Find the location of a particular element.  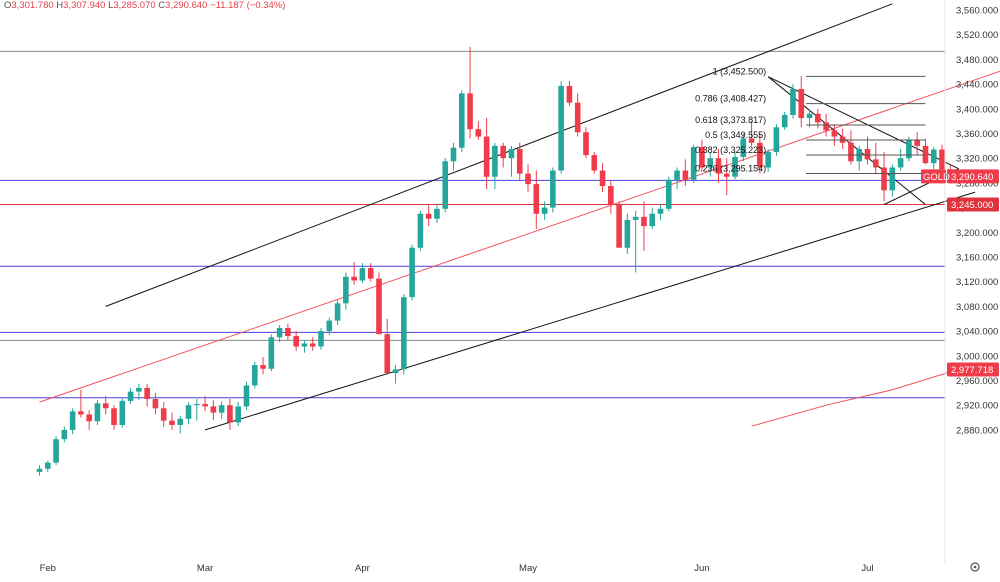

moving-average is located at coordinates (855, 397).